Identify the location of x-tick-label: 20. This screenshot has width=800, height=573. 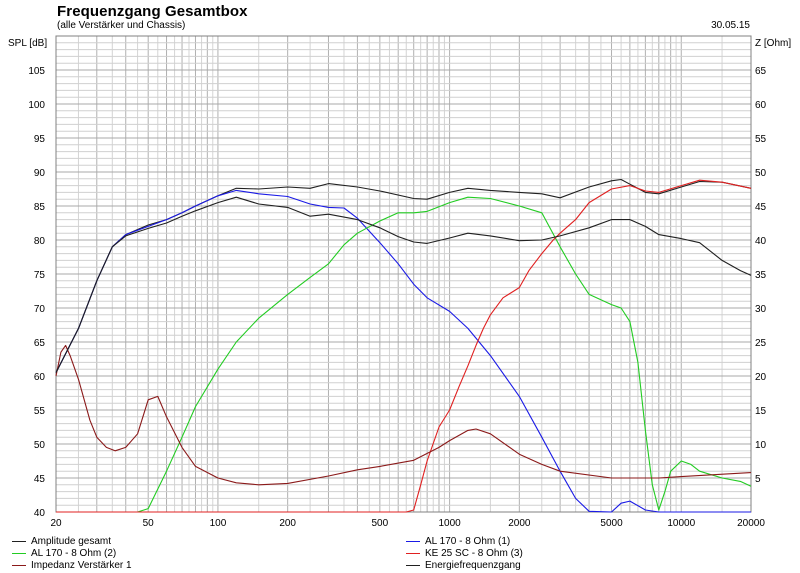
(56, 523).